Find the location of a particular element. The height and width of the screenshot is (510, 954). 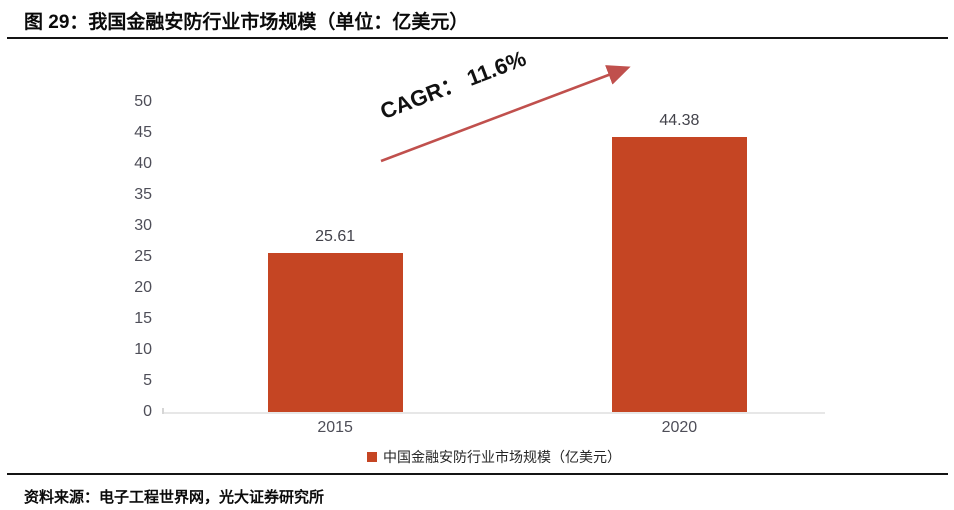

bar-2020 is located at coordinates (679, 274).